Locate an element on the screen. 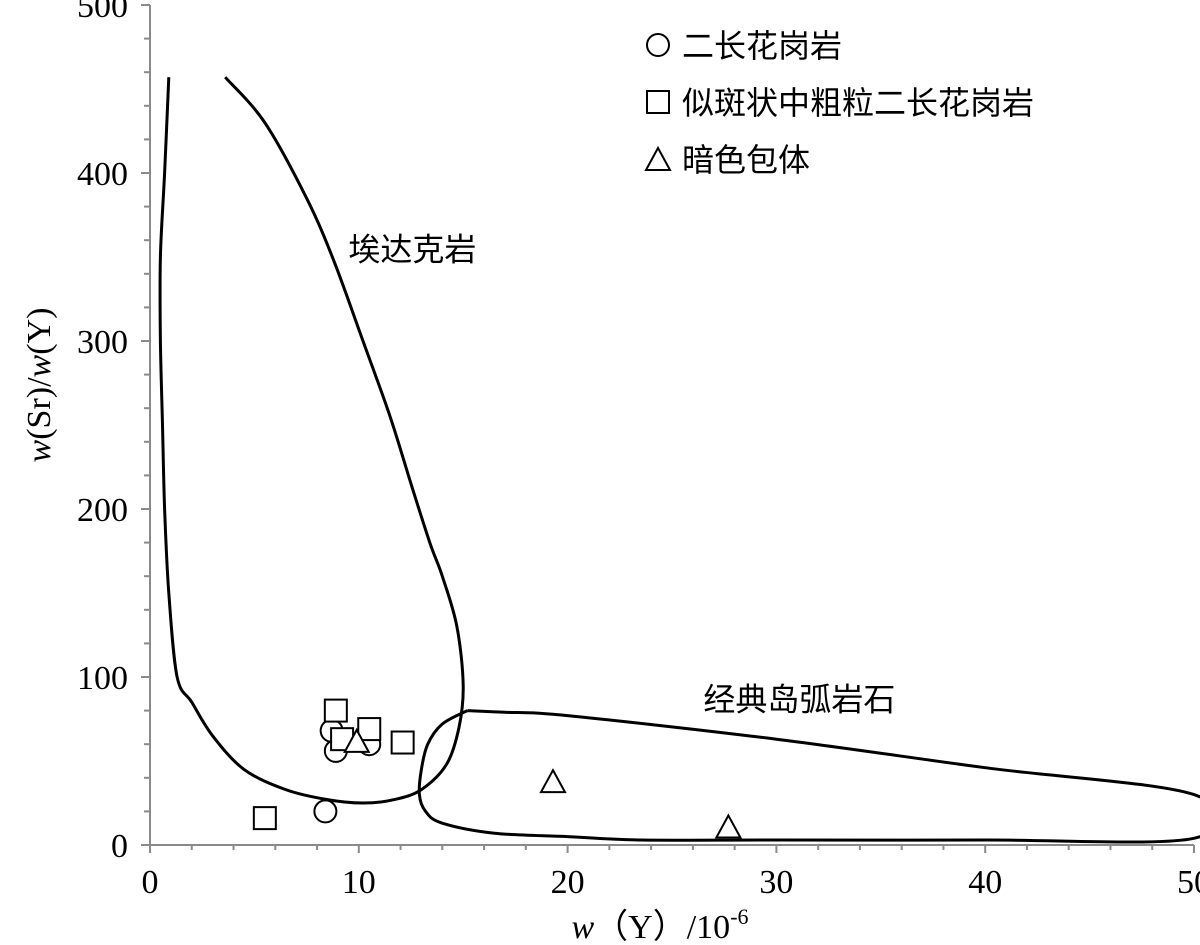 The height and width of the screenshot is (945, 1200). legend-label-2: 似斑状中粗粒二长花岗岩 is located at coordinates (858, 103).